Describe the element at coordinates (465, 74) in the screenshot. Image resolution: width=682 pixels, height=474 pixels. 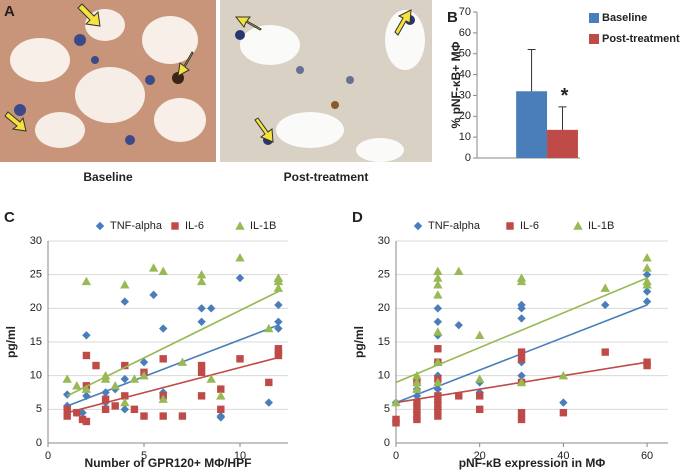
I see `y-tick-label: 40` at that location.